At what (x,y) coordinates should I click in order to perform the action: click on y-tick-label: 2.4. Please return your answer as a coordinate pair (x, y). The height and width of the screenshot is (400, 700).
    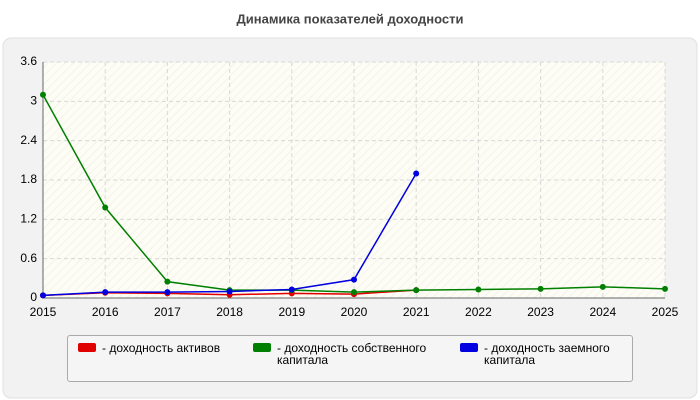
    Looking at the image, I should click on (28, 140).